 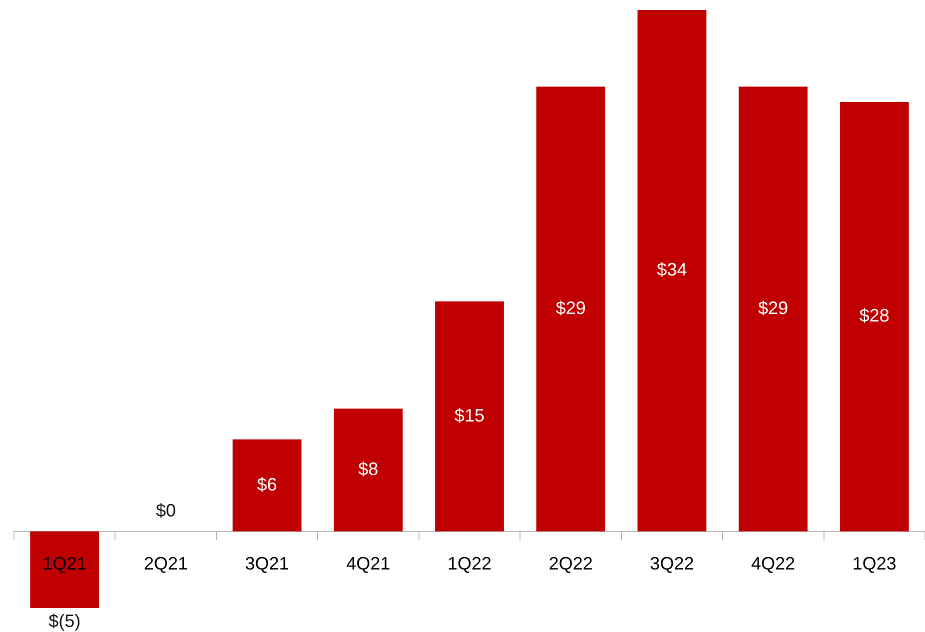 I want to click on x-tick-label: 1Q23, so click(x=874, y=563).